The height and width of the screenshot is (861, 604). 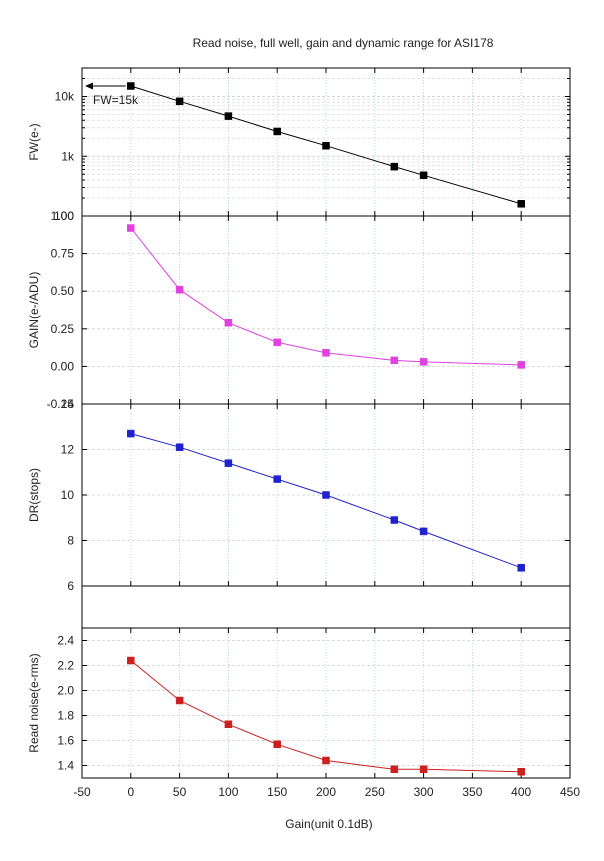 I want to click on y-tick-label: 1.00, so click(x=63, y=216).